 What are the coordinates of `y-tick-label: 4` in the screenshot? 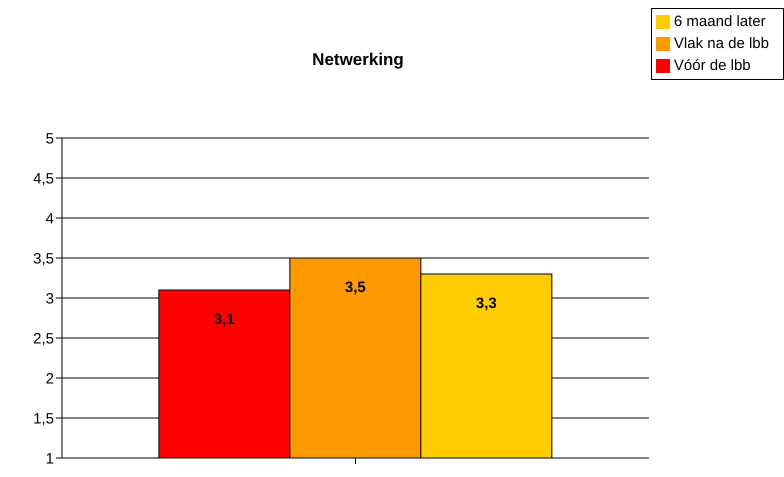 It's located at (50, 219).